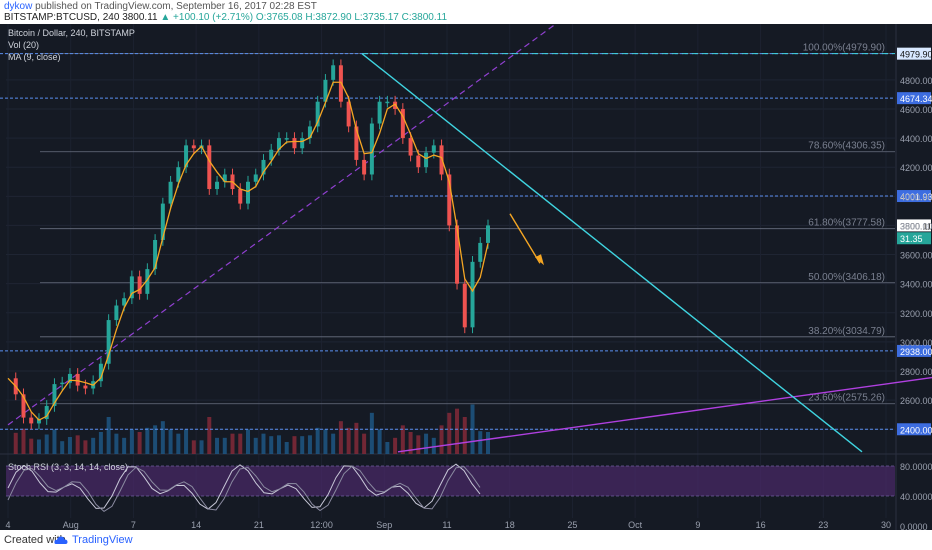 This screenshot has width=932, height=550. I want to click on x-tick-label: Sep, so click(384, 525).